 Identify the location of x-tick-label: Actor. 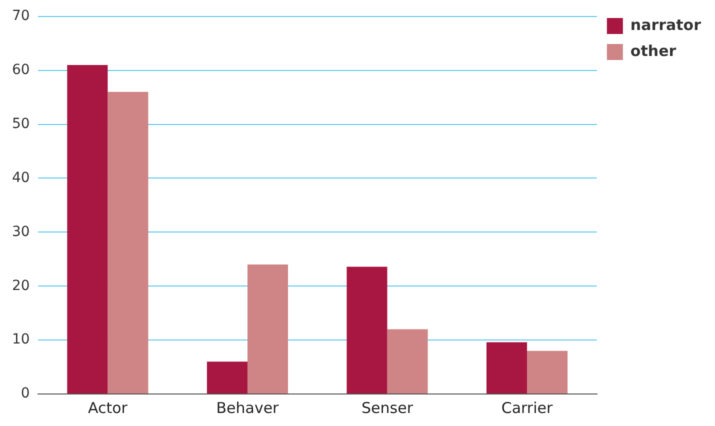
(108, 407).